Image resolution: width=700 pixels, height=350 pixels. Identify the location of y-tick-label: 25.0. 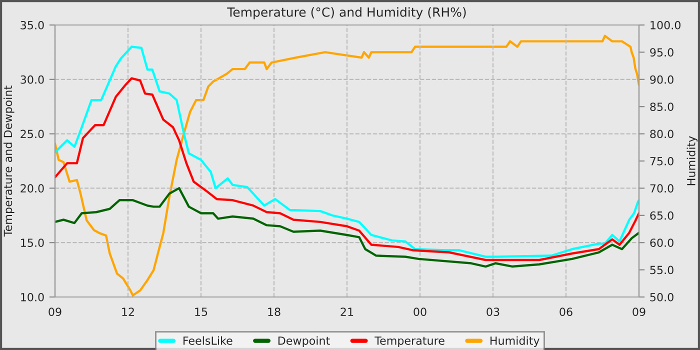
(32, 134).